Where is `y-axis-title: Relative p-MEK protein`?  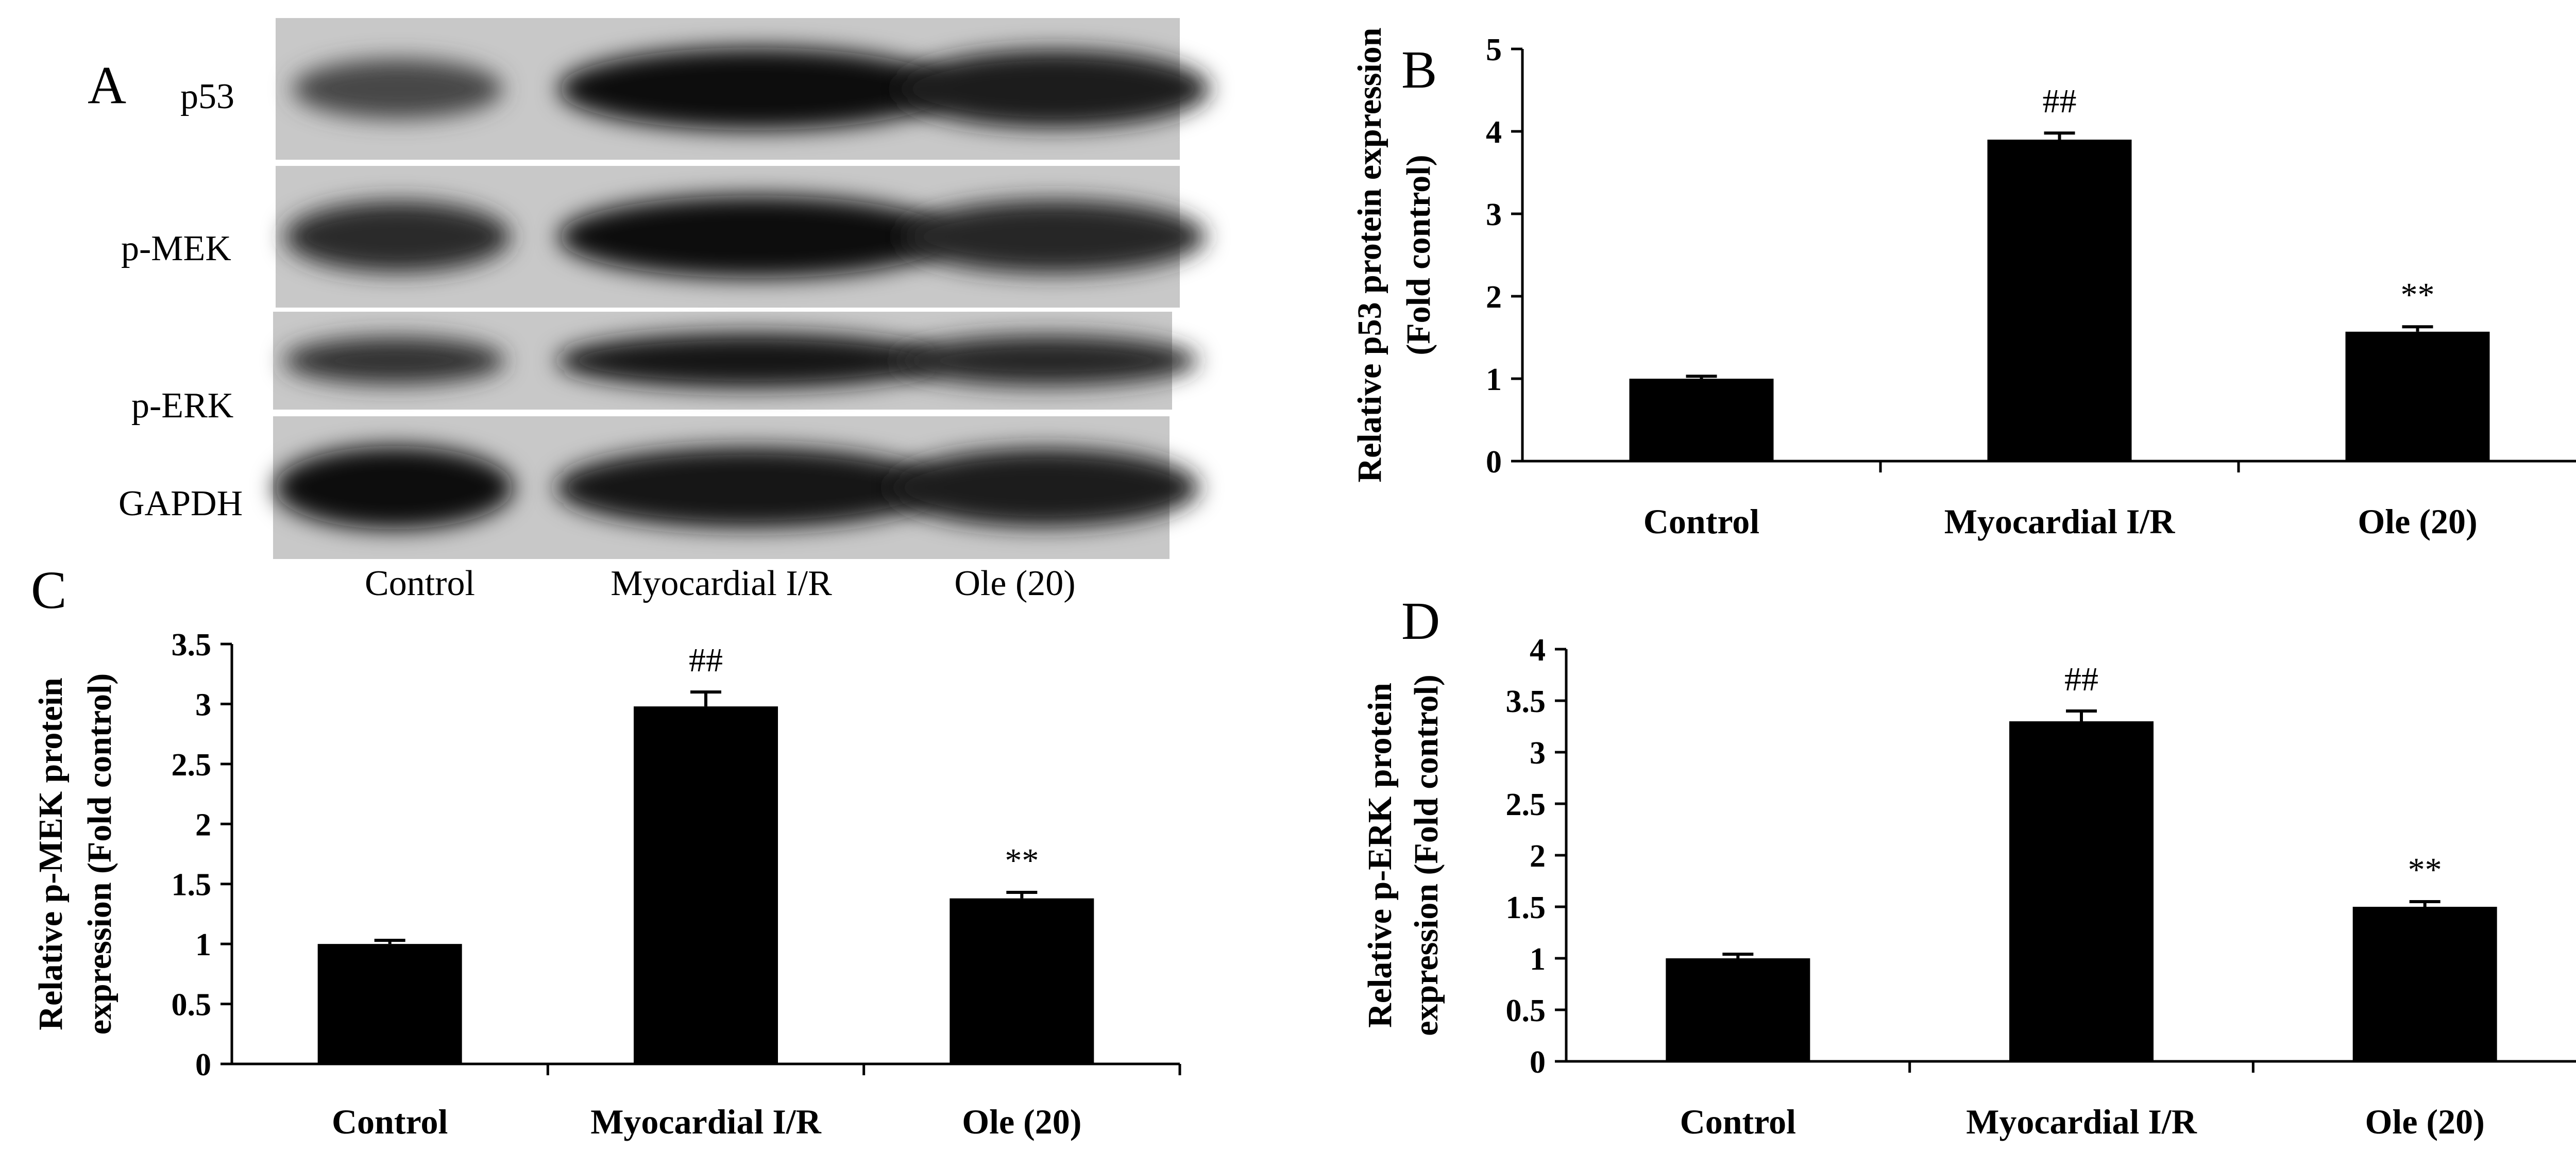 y-axis-title: Relative p-MEK protein is located at coordinates (51, 854).